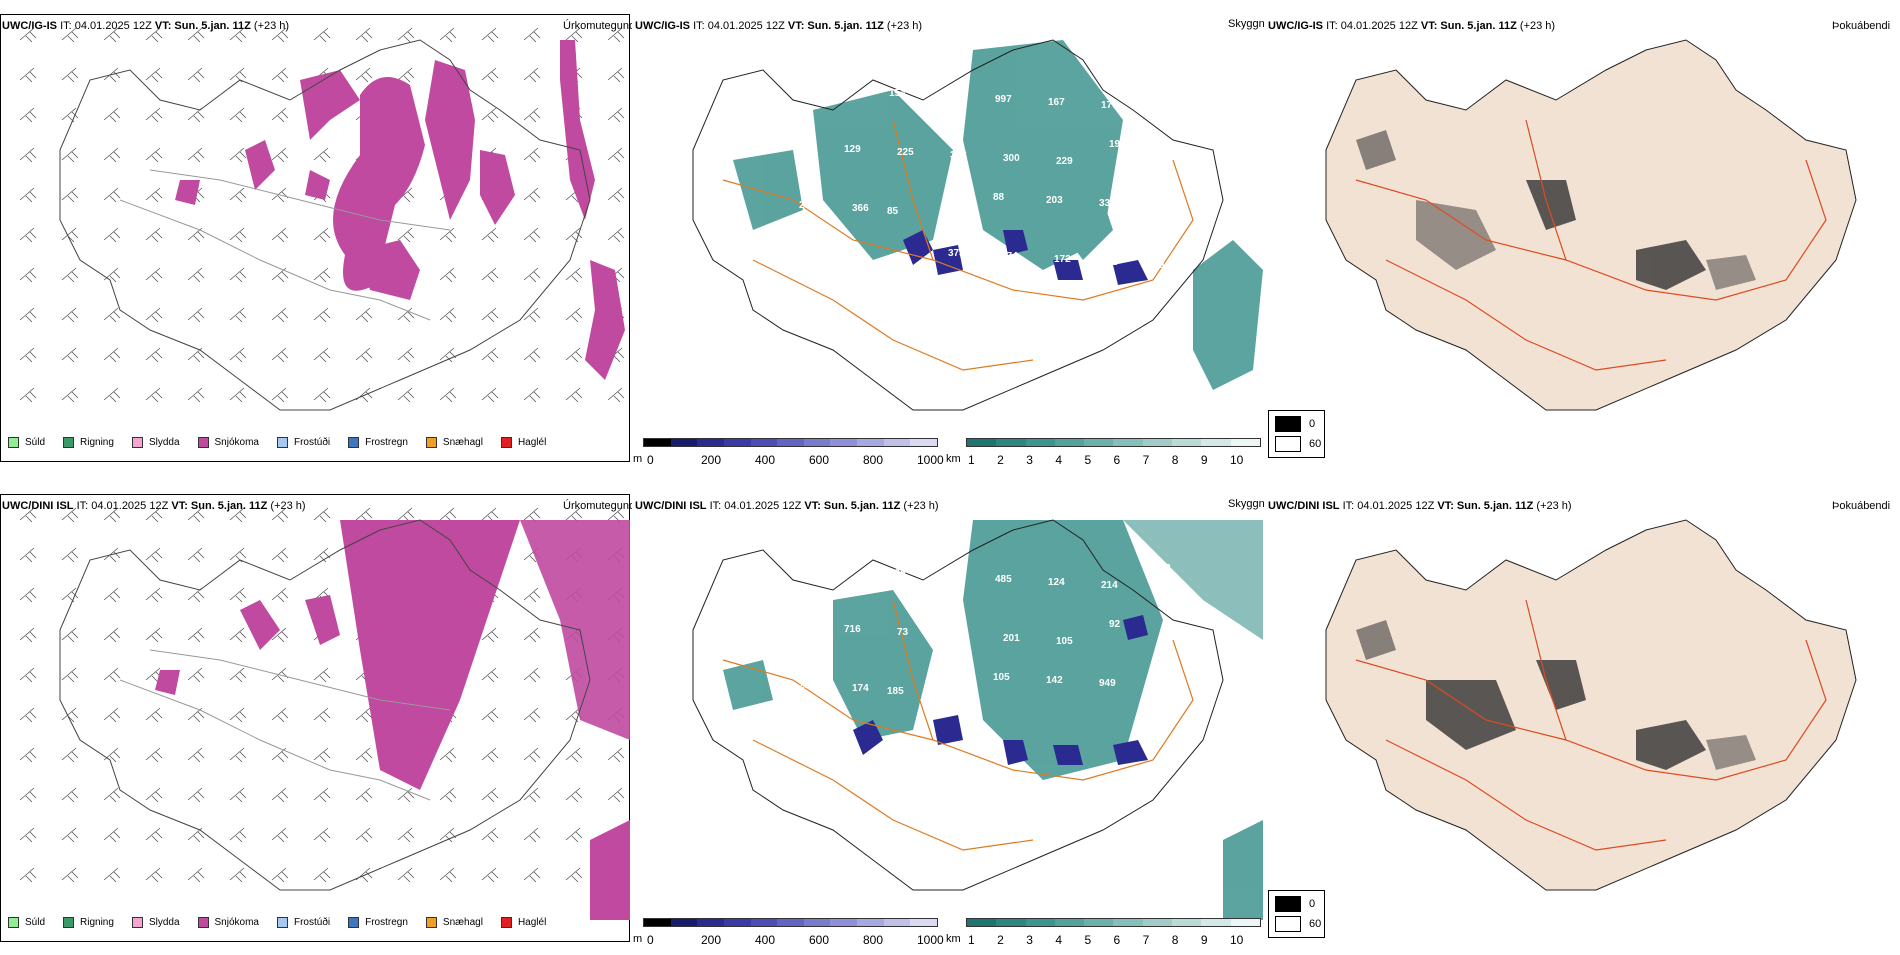  Describe the element at coordinates (1175, 940) in the screenshot. I see `visibility-tick-label: 8` at that location.